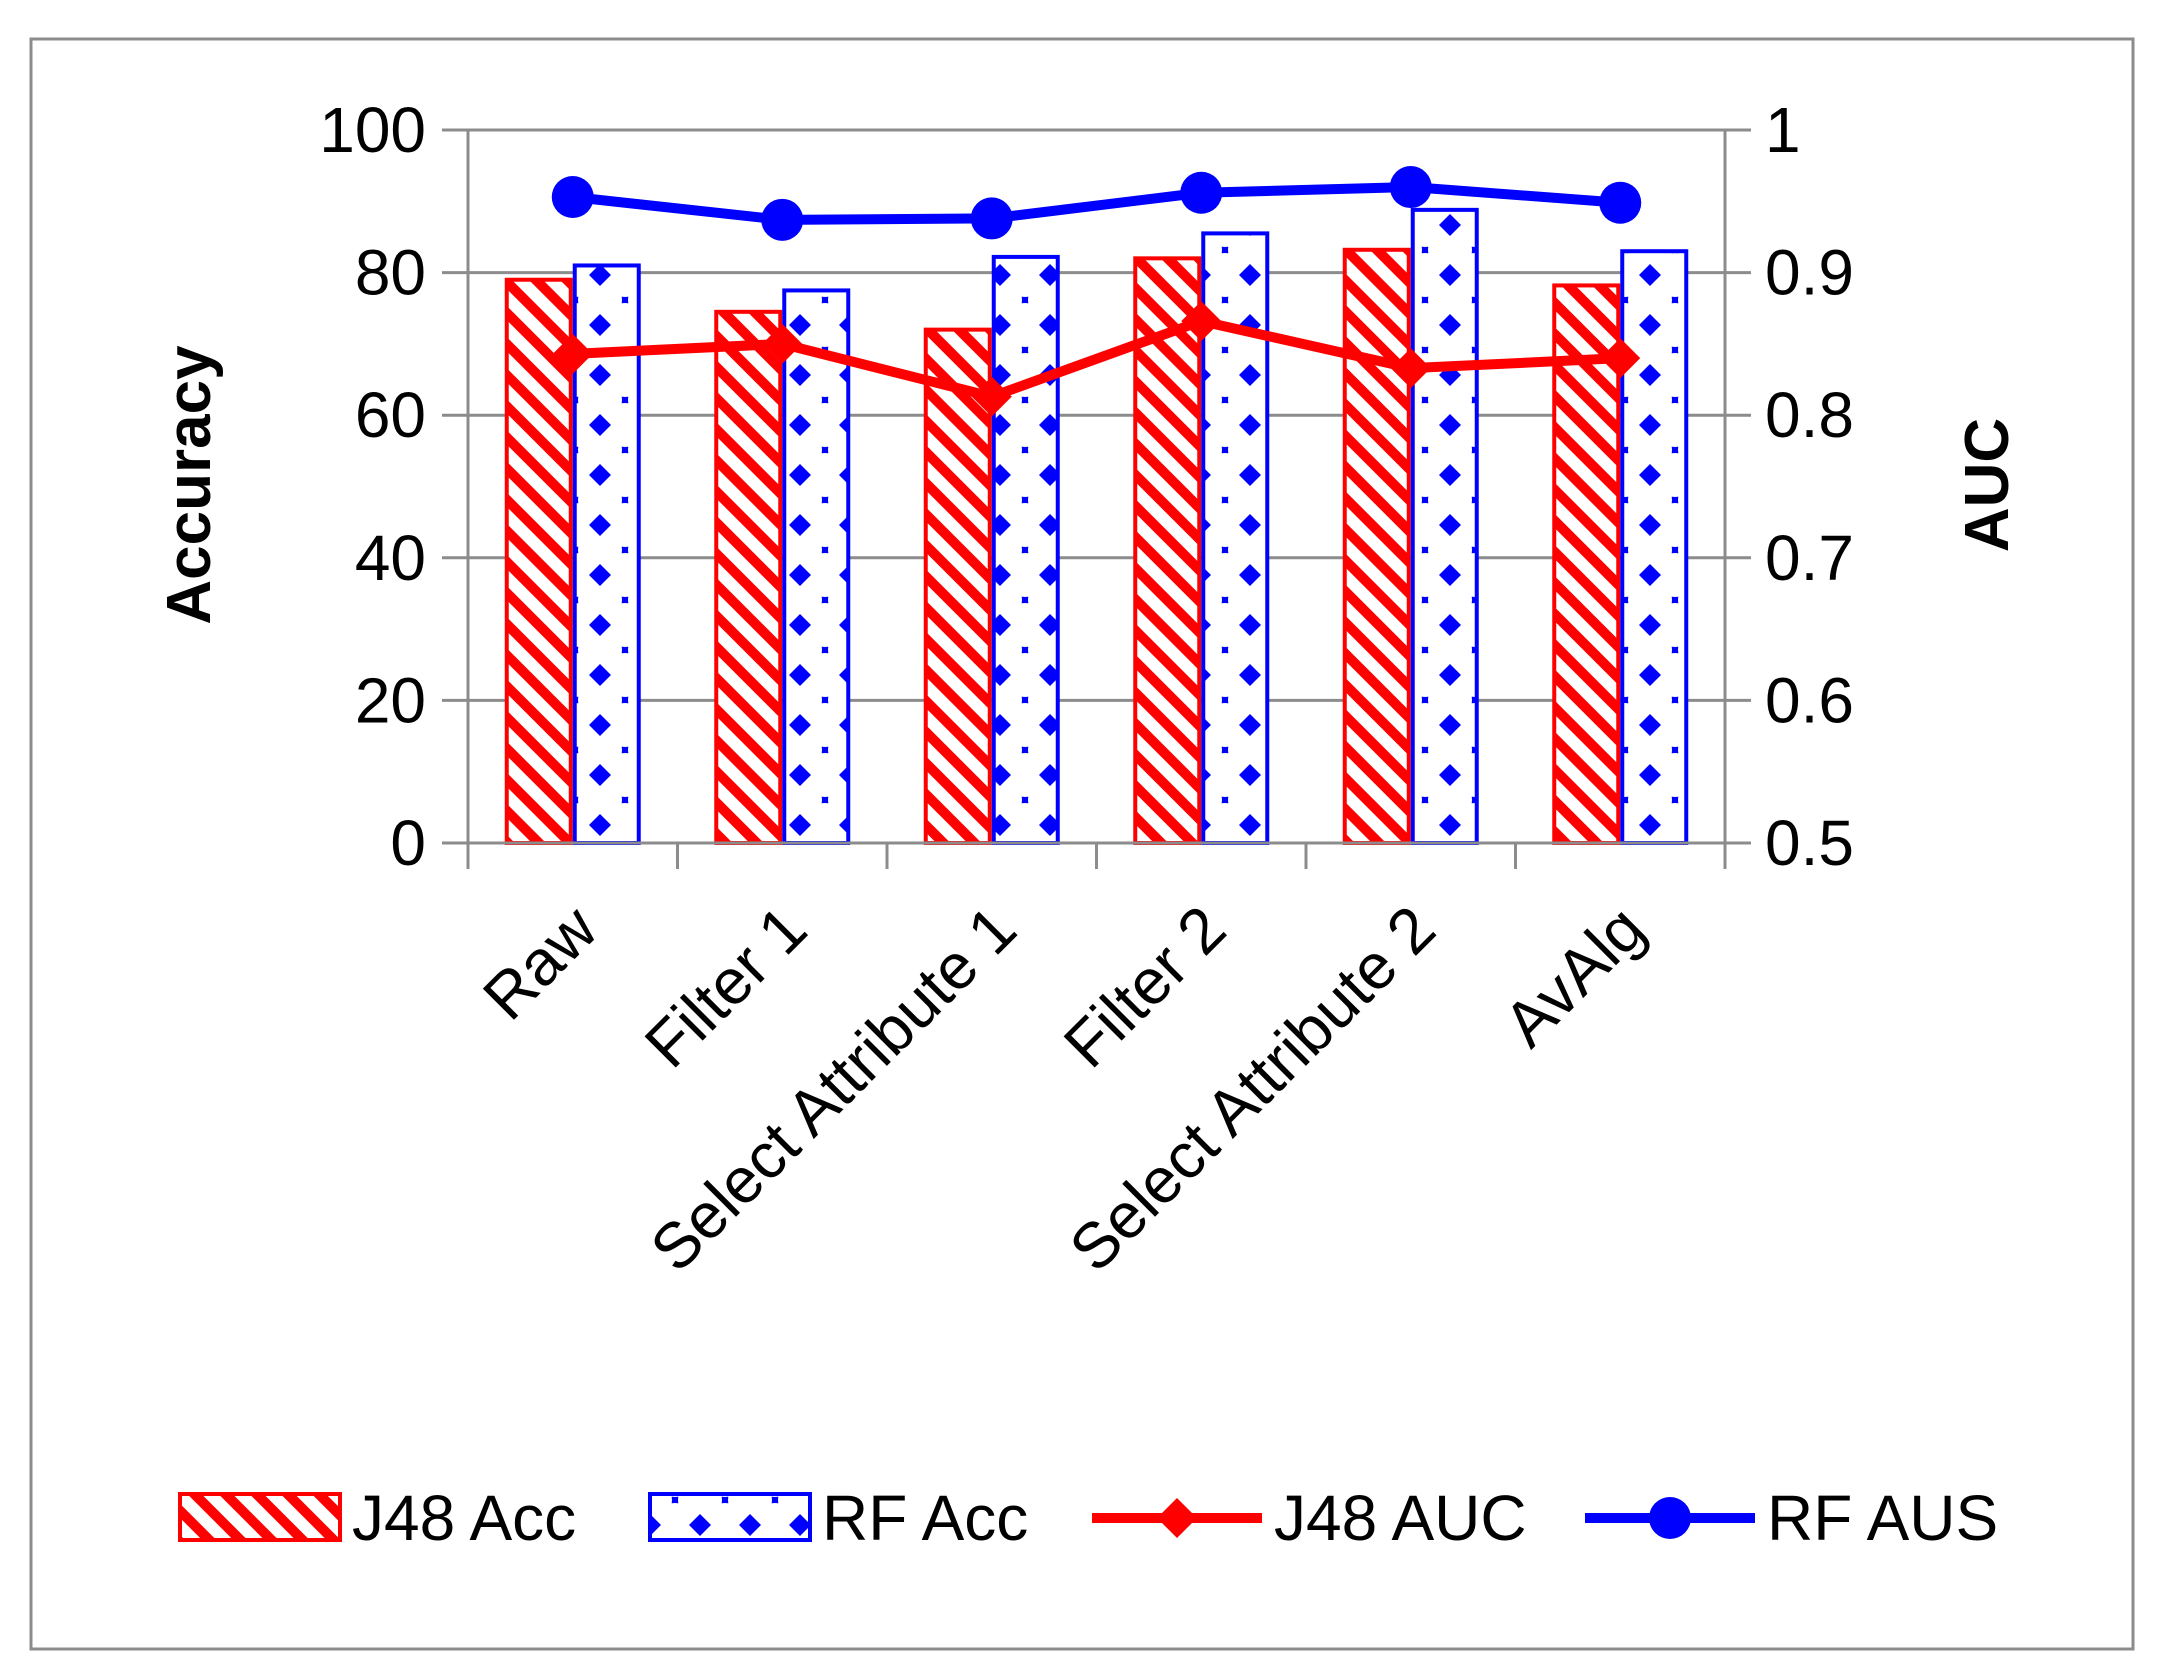 The image size is (2168, 1676). I want to click on right-tick-label: 0.9, so click(1809, 273).